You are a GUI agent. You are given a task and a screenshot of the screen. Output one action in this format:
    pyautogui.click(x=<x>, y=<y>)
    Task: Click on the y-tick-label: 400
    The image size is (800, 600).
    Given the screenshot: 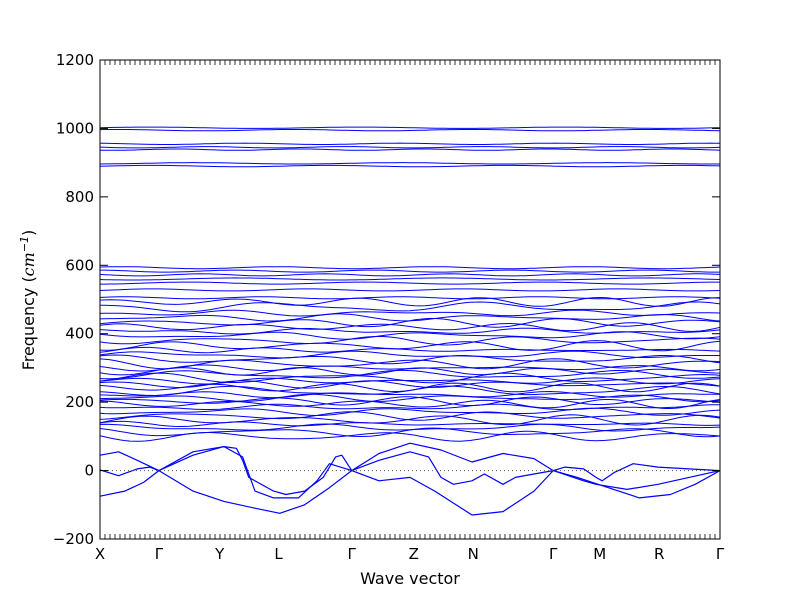 What is the action you would take?
    pyautogui.click(x=79, y=334)
    